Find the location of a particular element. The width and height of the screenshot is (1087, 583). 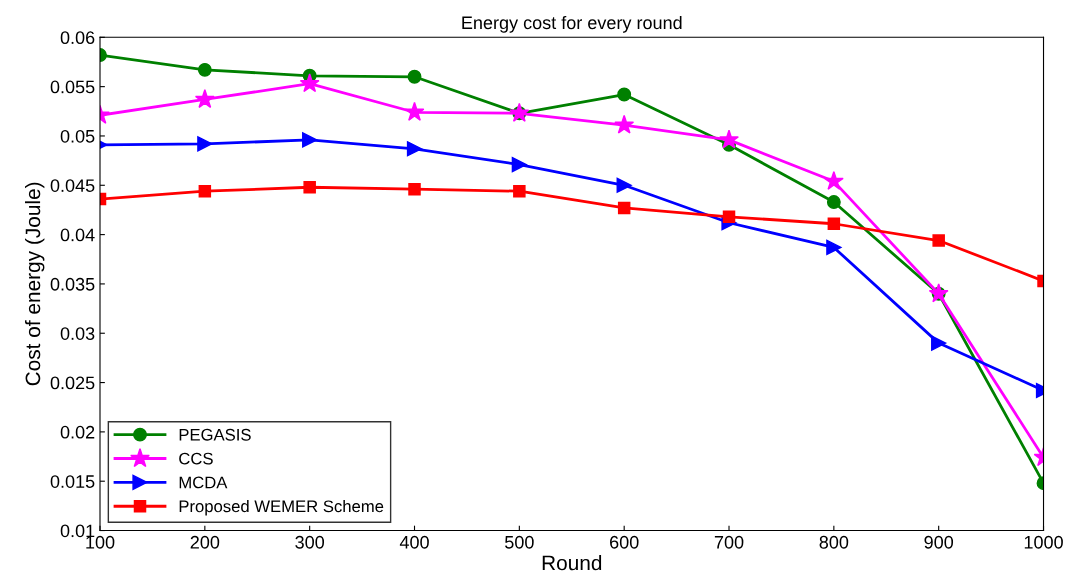

chart-title: Energy cost for every round is located at coordinates (572, 24).